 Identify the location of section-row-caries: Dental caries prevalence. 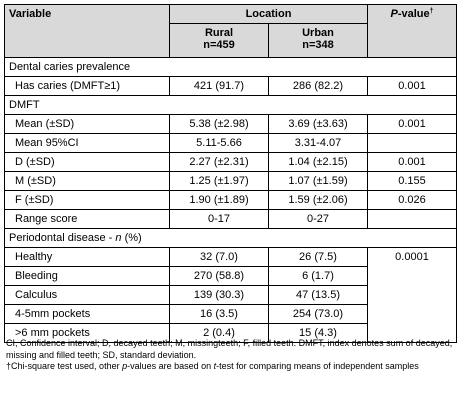
(230, 67).